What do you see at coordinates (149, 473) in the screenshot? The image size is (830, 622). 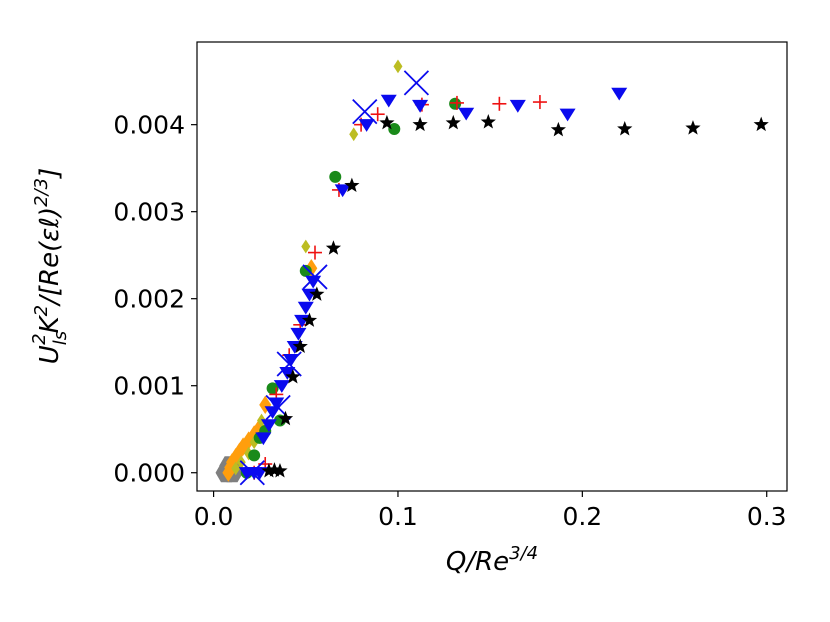 I see `y-tick-label: 0.000` at bounding box center [149, 473].